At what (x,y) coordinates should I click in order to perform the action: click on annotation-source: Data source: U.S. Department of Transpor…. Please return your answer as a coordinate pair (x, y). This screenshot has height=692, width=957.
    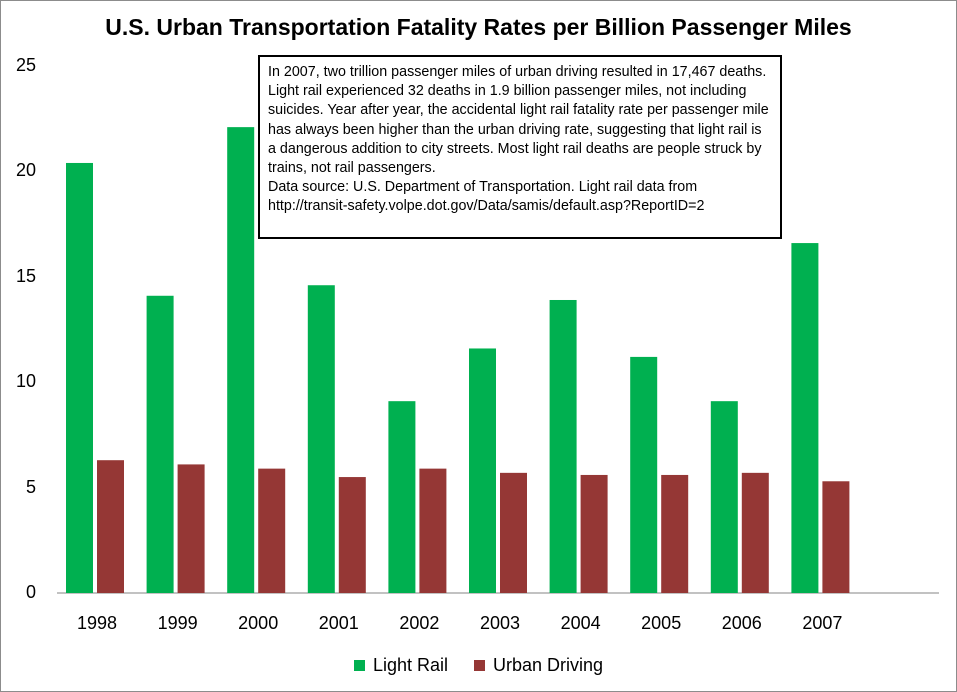
    Looking at the image, I should click on (486, 197).